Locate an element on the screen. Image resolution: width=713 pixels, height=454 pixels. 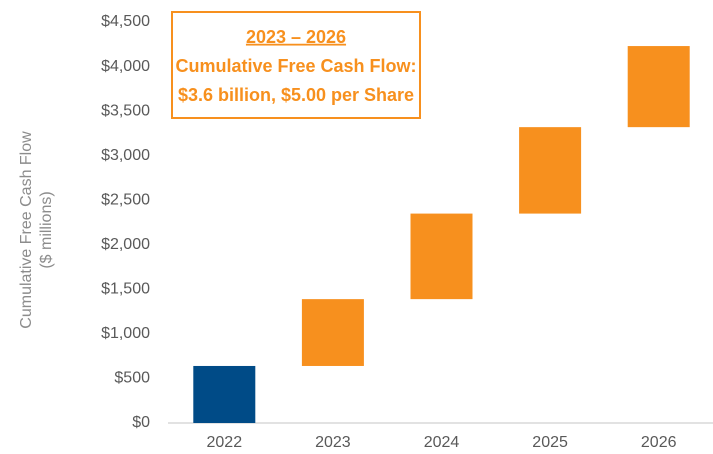
y-tick-label: $4,000 is located at coordinates (125, 66).